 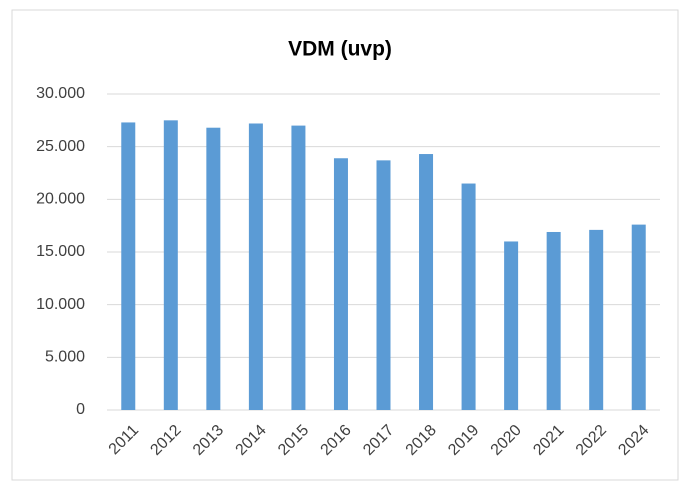 What do you see at coordinates (60, 146) in the screenshot?
I see `y-tick-label: 25.000` at bounding box center [60, 146].